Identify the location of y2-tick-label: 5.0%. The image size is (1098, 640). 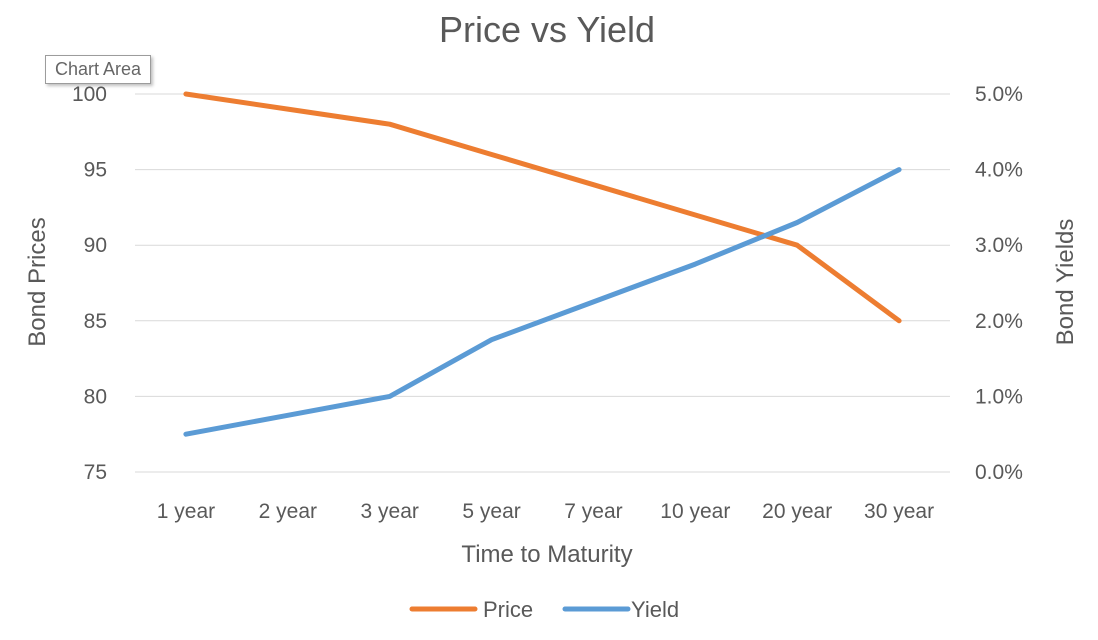
(999, 94).